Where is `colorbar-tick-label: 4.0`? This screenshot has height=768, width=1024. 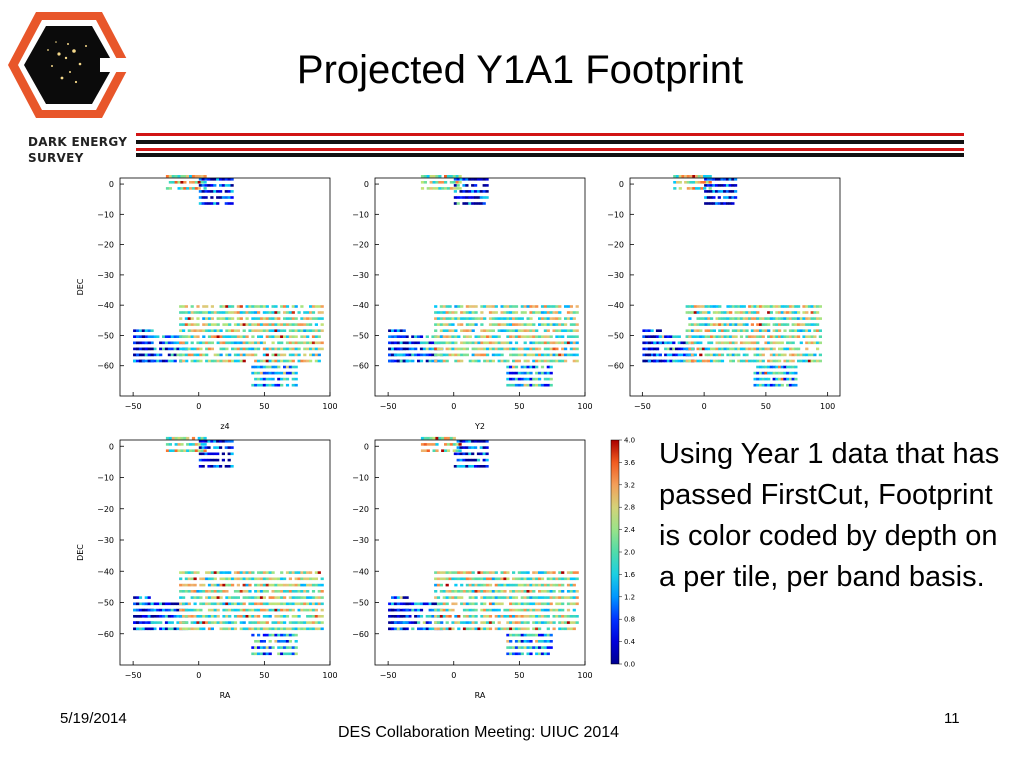 colorbar-tick-label: 4.0 is located at coordinates (629, 441).